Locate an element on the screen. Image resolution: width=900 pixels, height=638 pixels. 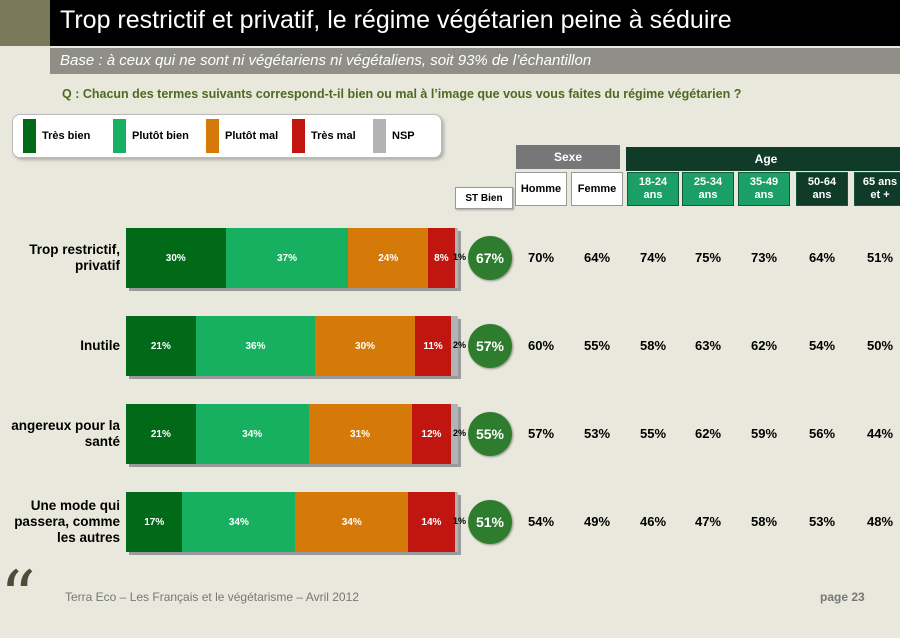
stacked-bar: 30% 37% 24% 8% is located at coordinates (292, 258).